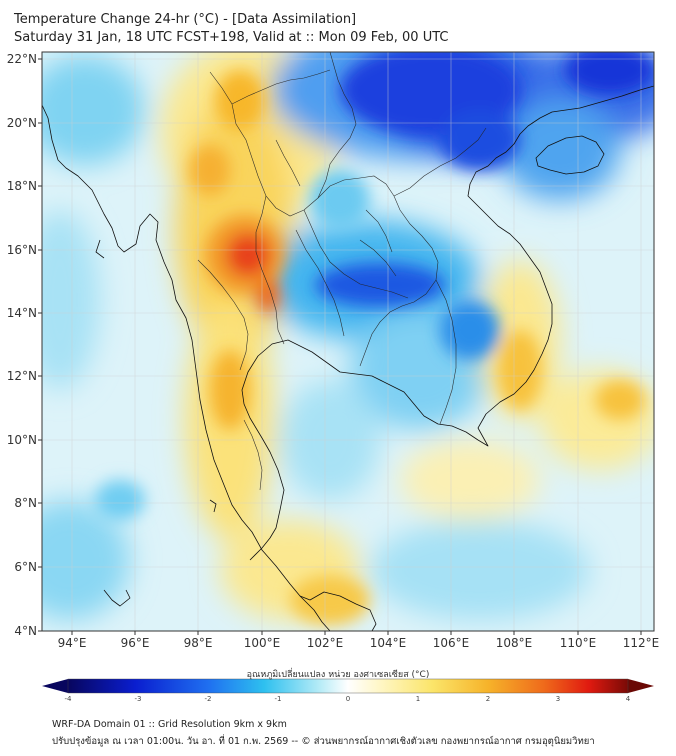  I want to click on lon-label-96e: 96°E, so click(135, 643).